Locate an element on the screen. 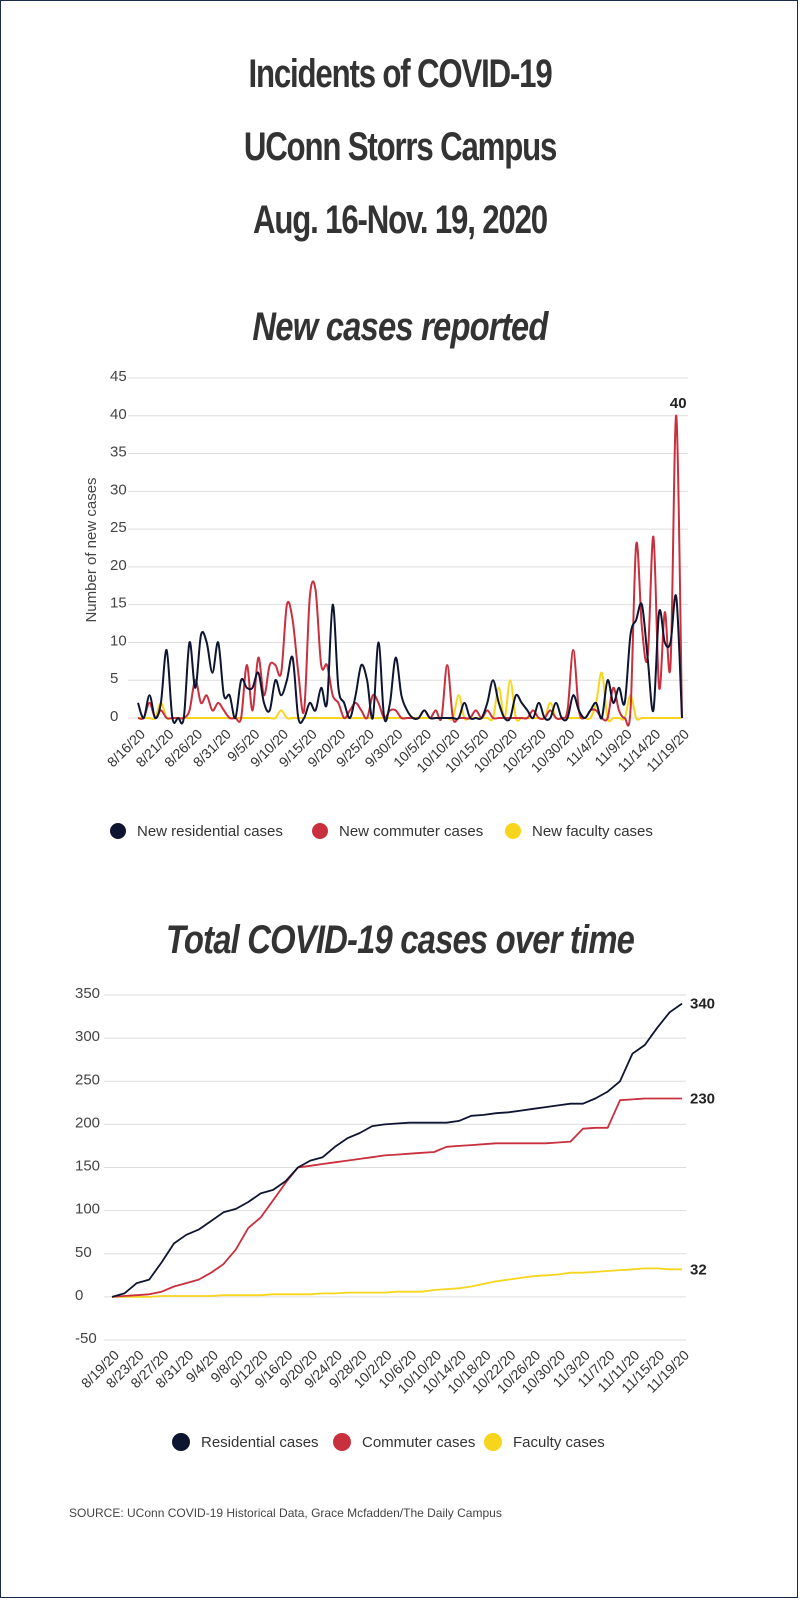  chart2-series-line-commuter is located at coordinates (396, 1197).